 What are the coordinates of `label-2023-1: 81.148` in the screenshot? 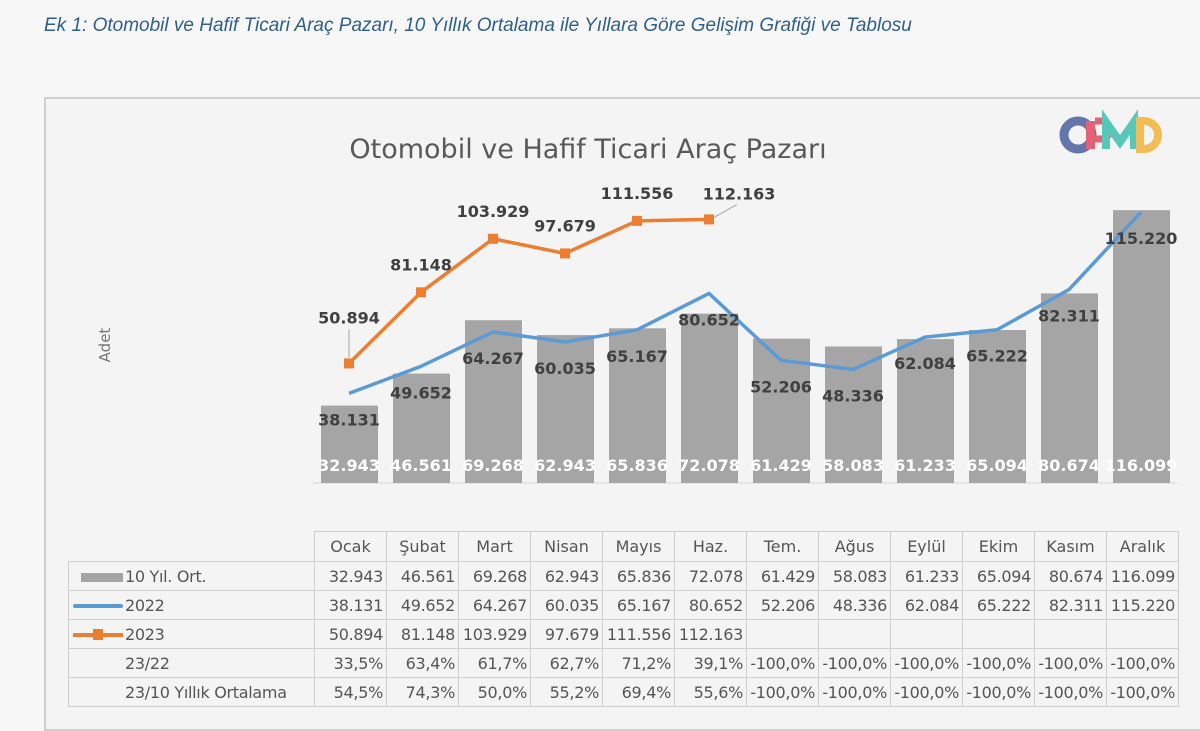 It's located at (421, 264).